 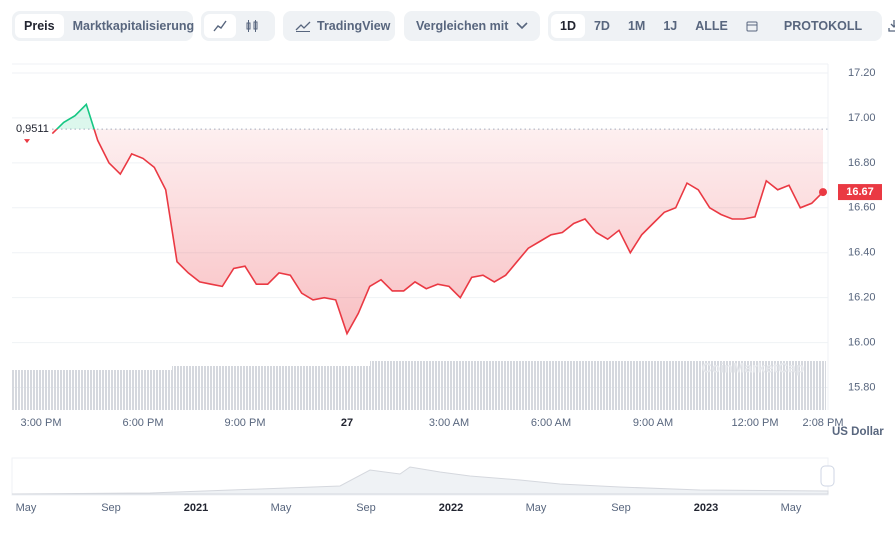 What do you see at coordinates (420, 480) in the screenshot?
I see `navigator-area` at bounding box center [420, 480].